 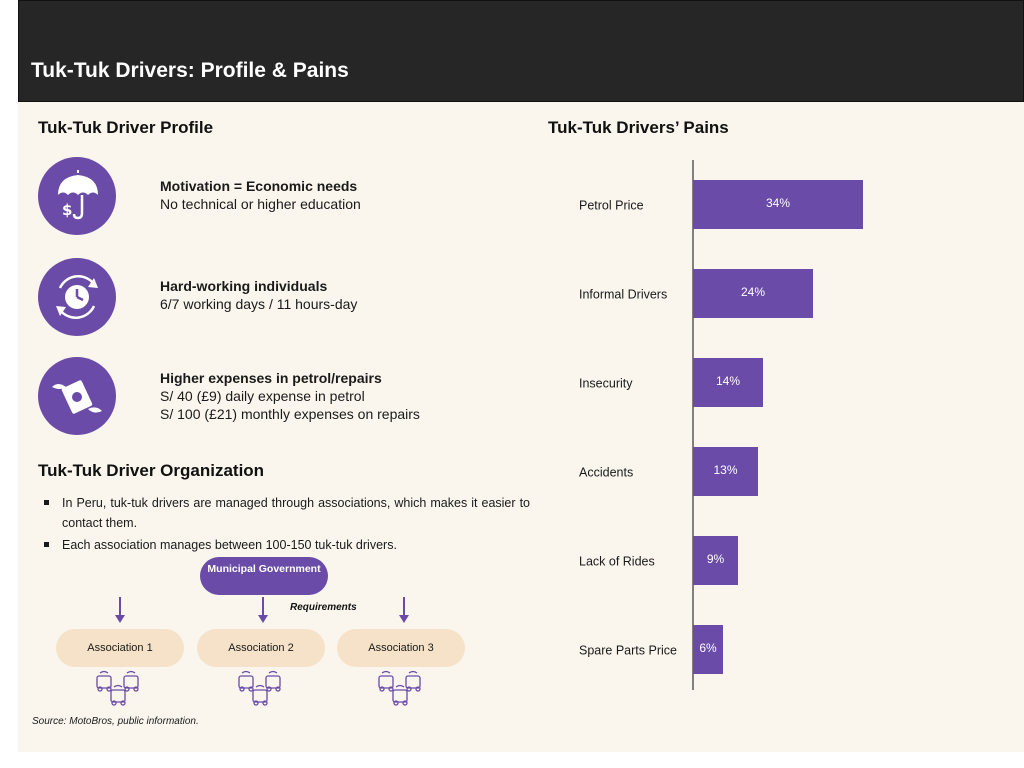 I want to click on flying-money-icon, so click(x=77, y=396).